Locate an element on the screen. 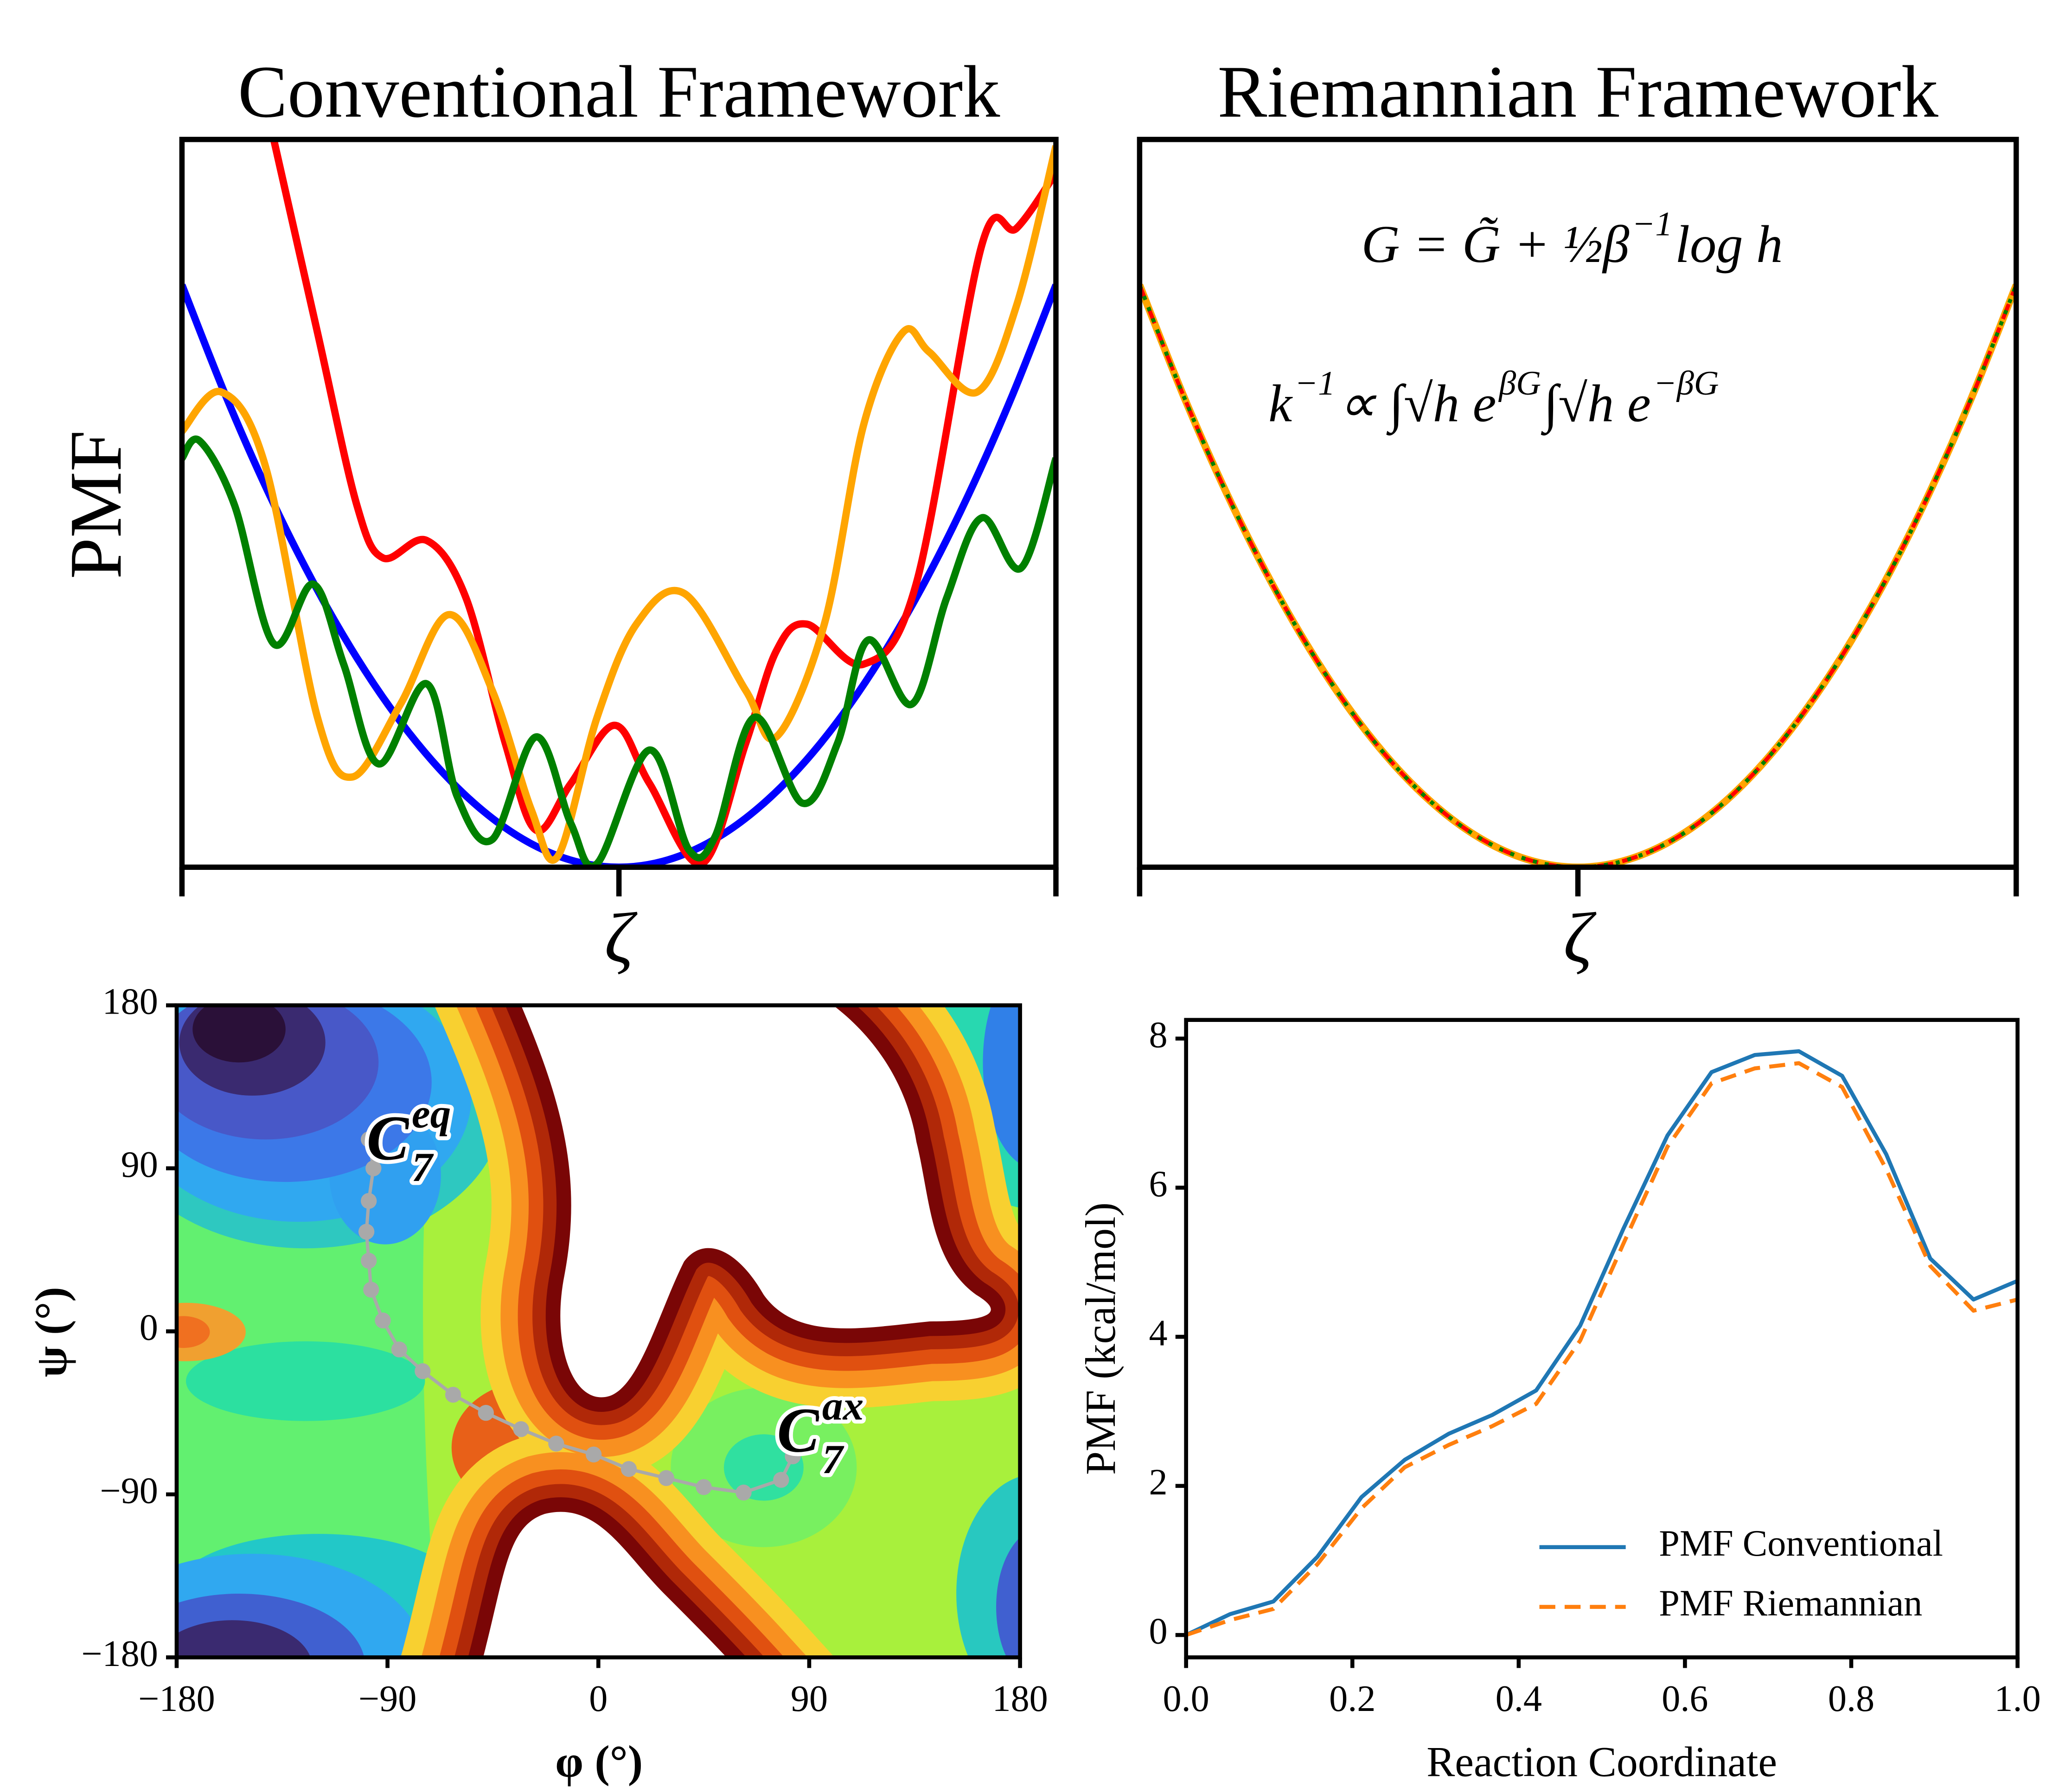  annotation: −βG is located at coordinates (1686, 383).